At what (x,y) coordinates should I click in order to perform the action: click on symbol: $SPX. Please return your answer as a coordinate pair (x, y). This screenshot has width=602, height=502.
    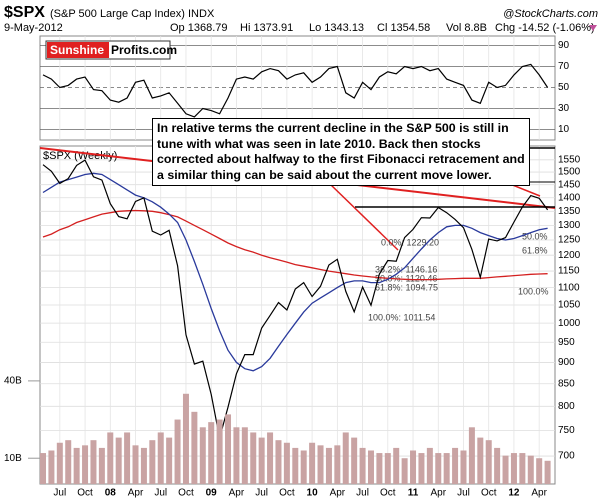
    Looking at the image, I should click on (24, 12).